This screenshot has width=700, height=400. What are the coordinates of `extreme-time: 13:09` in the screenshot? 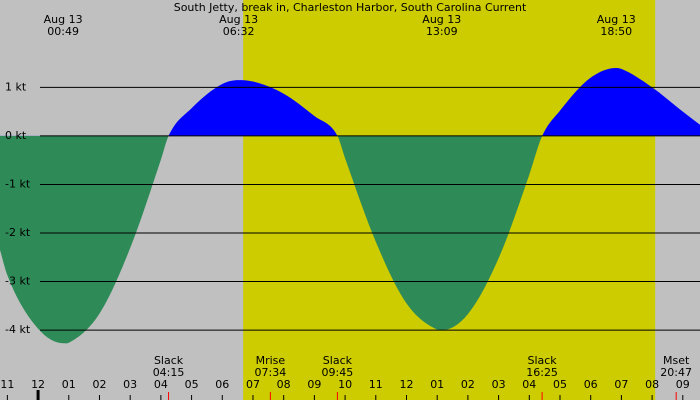 It's located at (442, 31).